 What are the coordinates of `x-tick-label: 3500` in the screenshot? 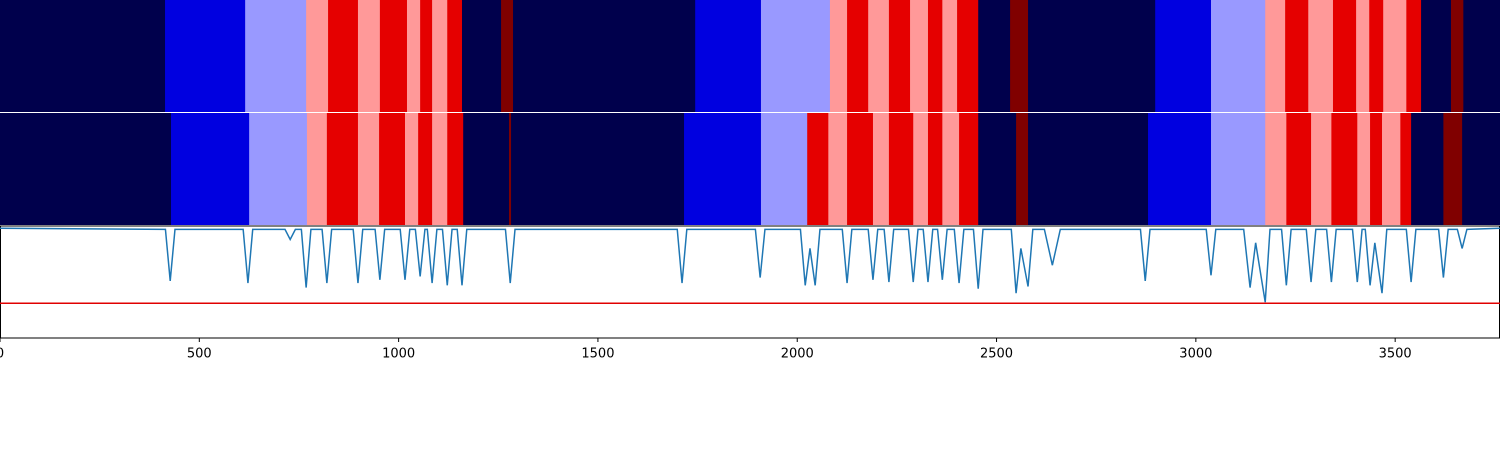 It's located at (1395, 354).